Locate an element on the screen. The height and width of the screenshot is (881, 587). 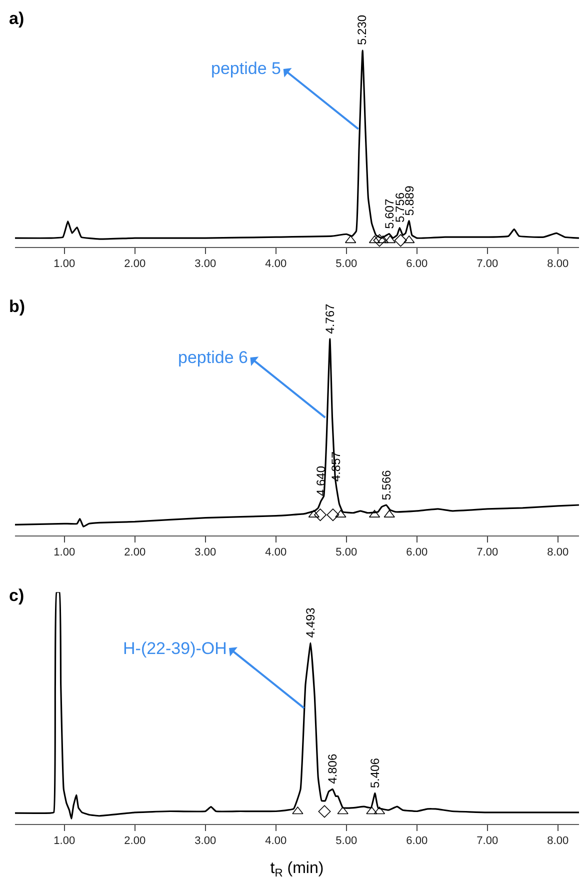
chart-title: c) is located at coordinates (16, 595).